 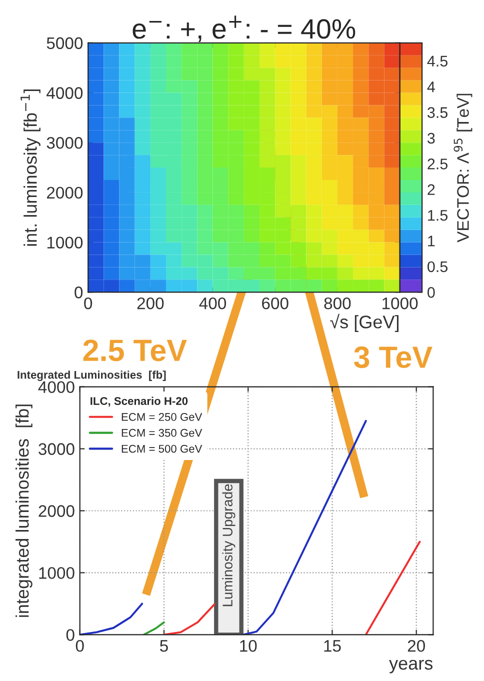 I want to click on color-bar-label: 2.5, so click(x=438, y=164).